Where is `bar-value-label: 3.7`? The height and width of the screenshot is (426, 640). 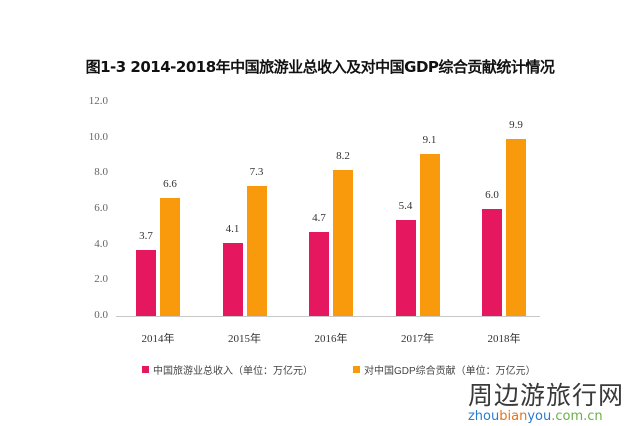
bar-value-label: 3.7 is located at coordinates (146, 236).